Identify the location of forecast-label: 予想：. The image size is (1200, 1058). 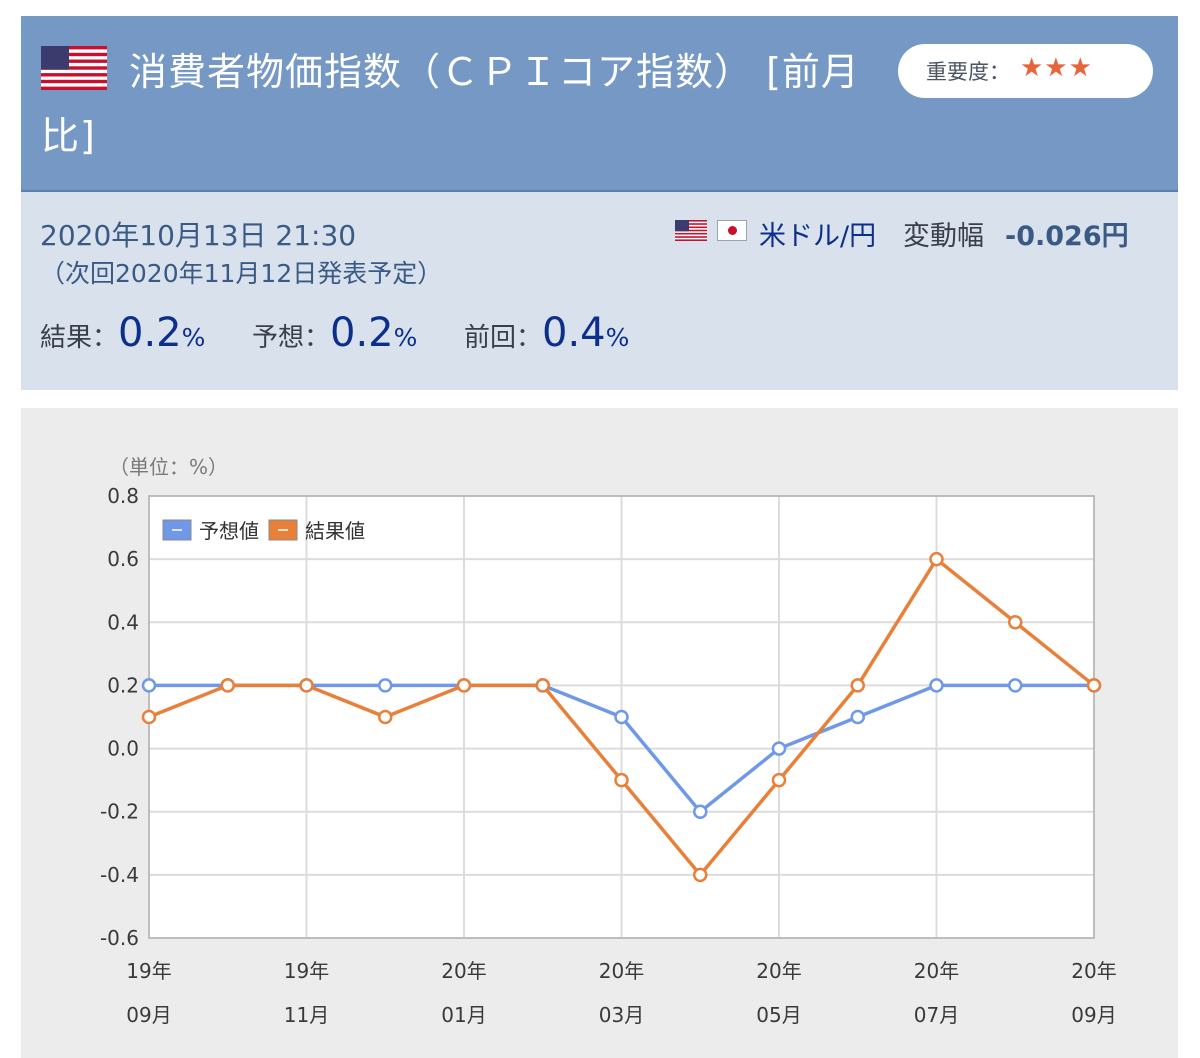
(291, 338).